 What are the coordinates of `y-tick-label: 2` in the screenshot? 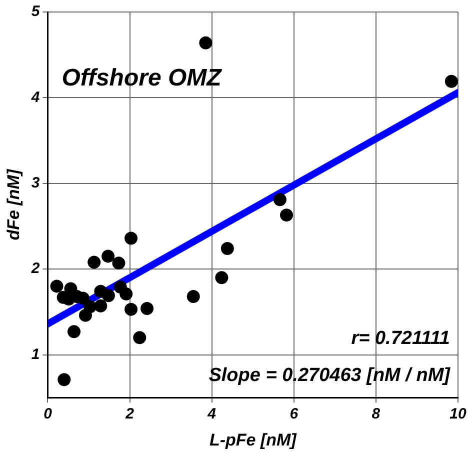 It's located at (35, 269).